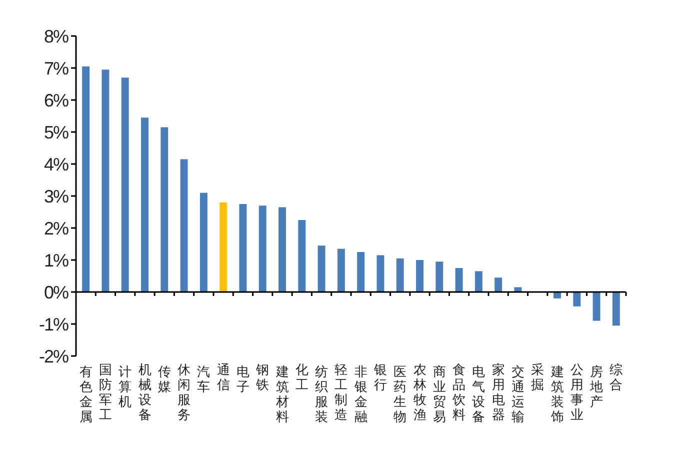 This screenshot has width=676, height=462. Describe the element at coordinates (479, 395) in the screenshot. I see `x-tick-label: 电气设备` at that location.